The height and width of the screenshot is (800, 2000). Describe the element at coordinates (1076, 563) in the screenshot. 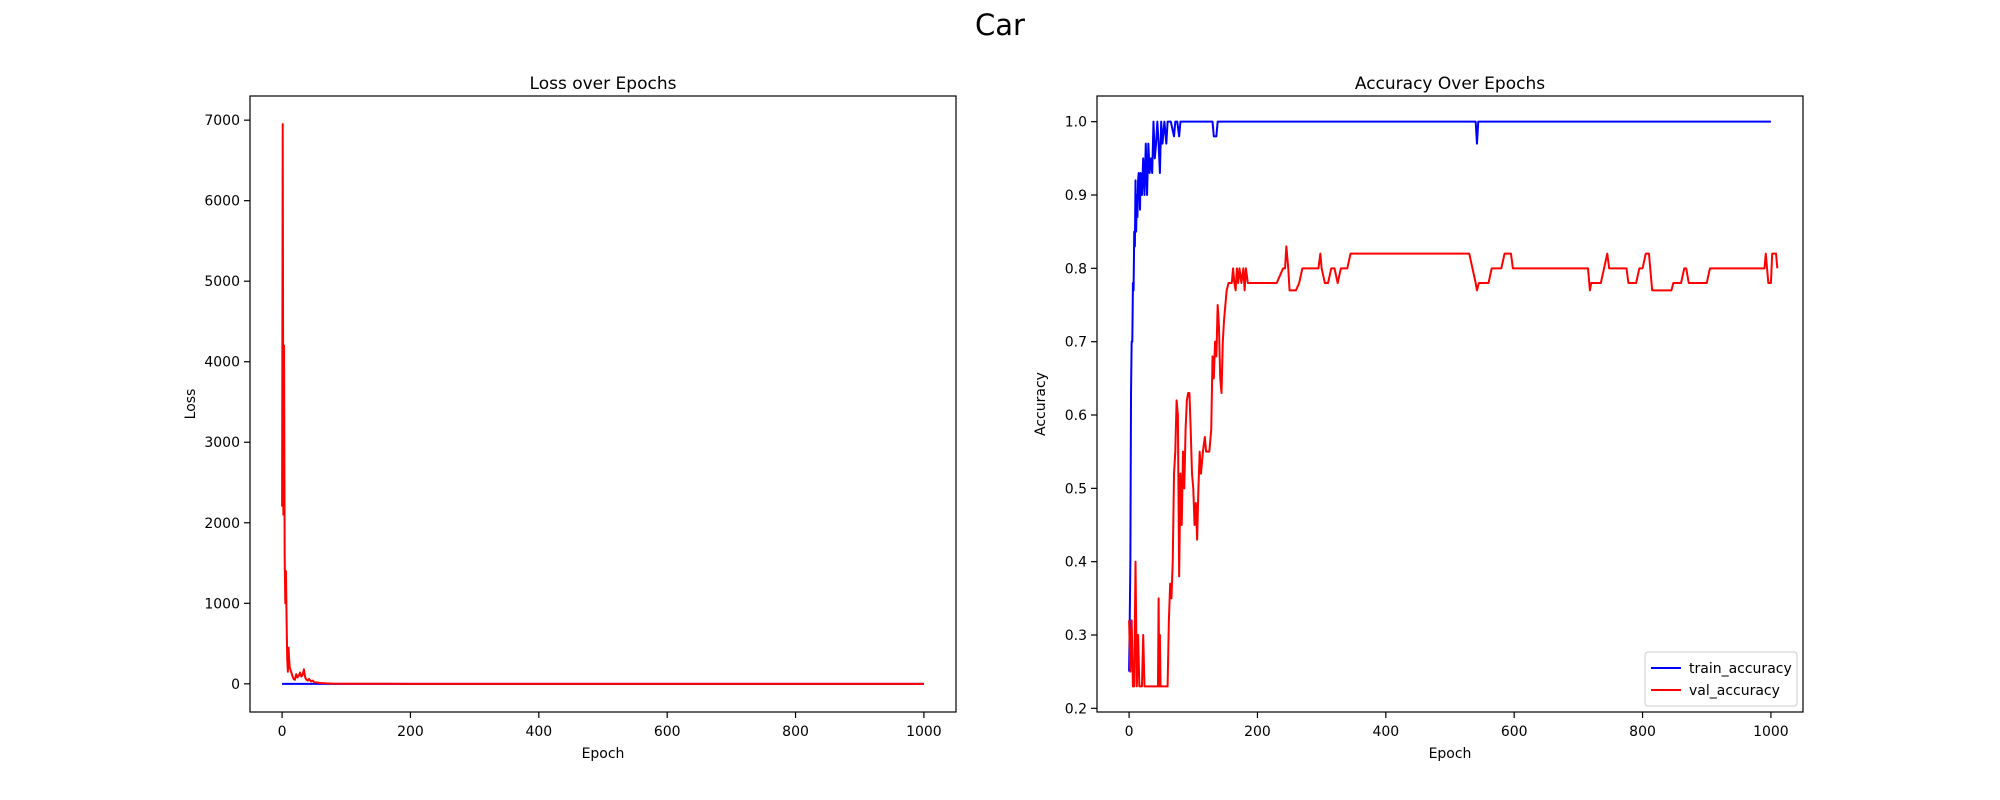

I see `y-tick-label: 0.4` at that location.